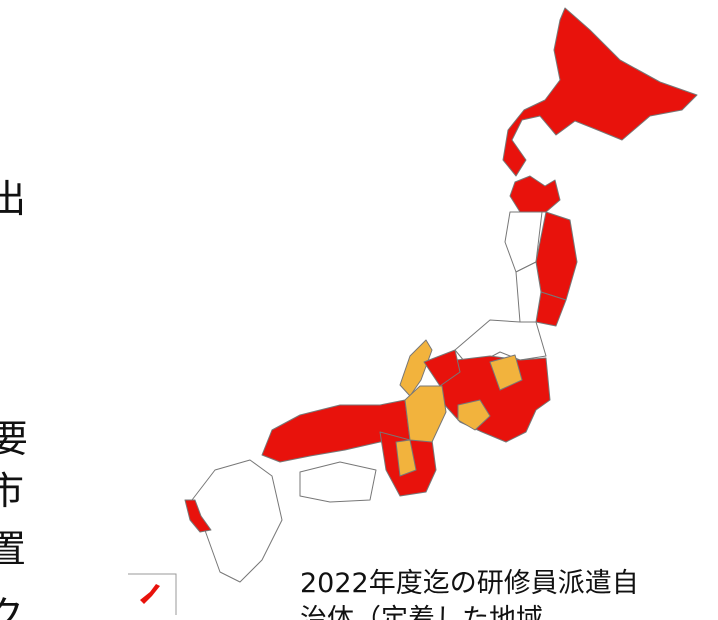  I want to click on toyama, so click(442, 368).